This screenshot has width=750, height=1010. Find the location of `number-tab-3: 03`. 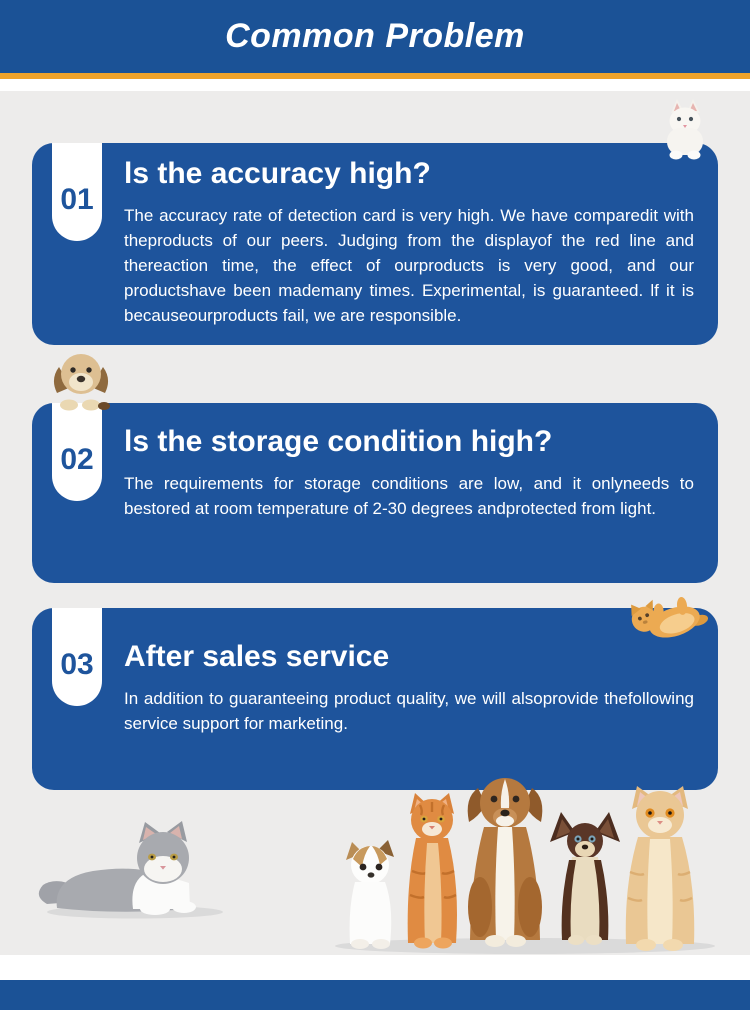

number-tab-3: 03 is located at coordinates (77, 657).